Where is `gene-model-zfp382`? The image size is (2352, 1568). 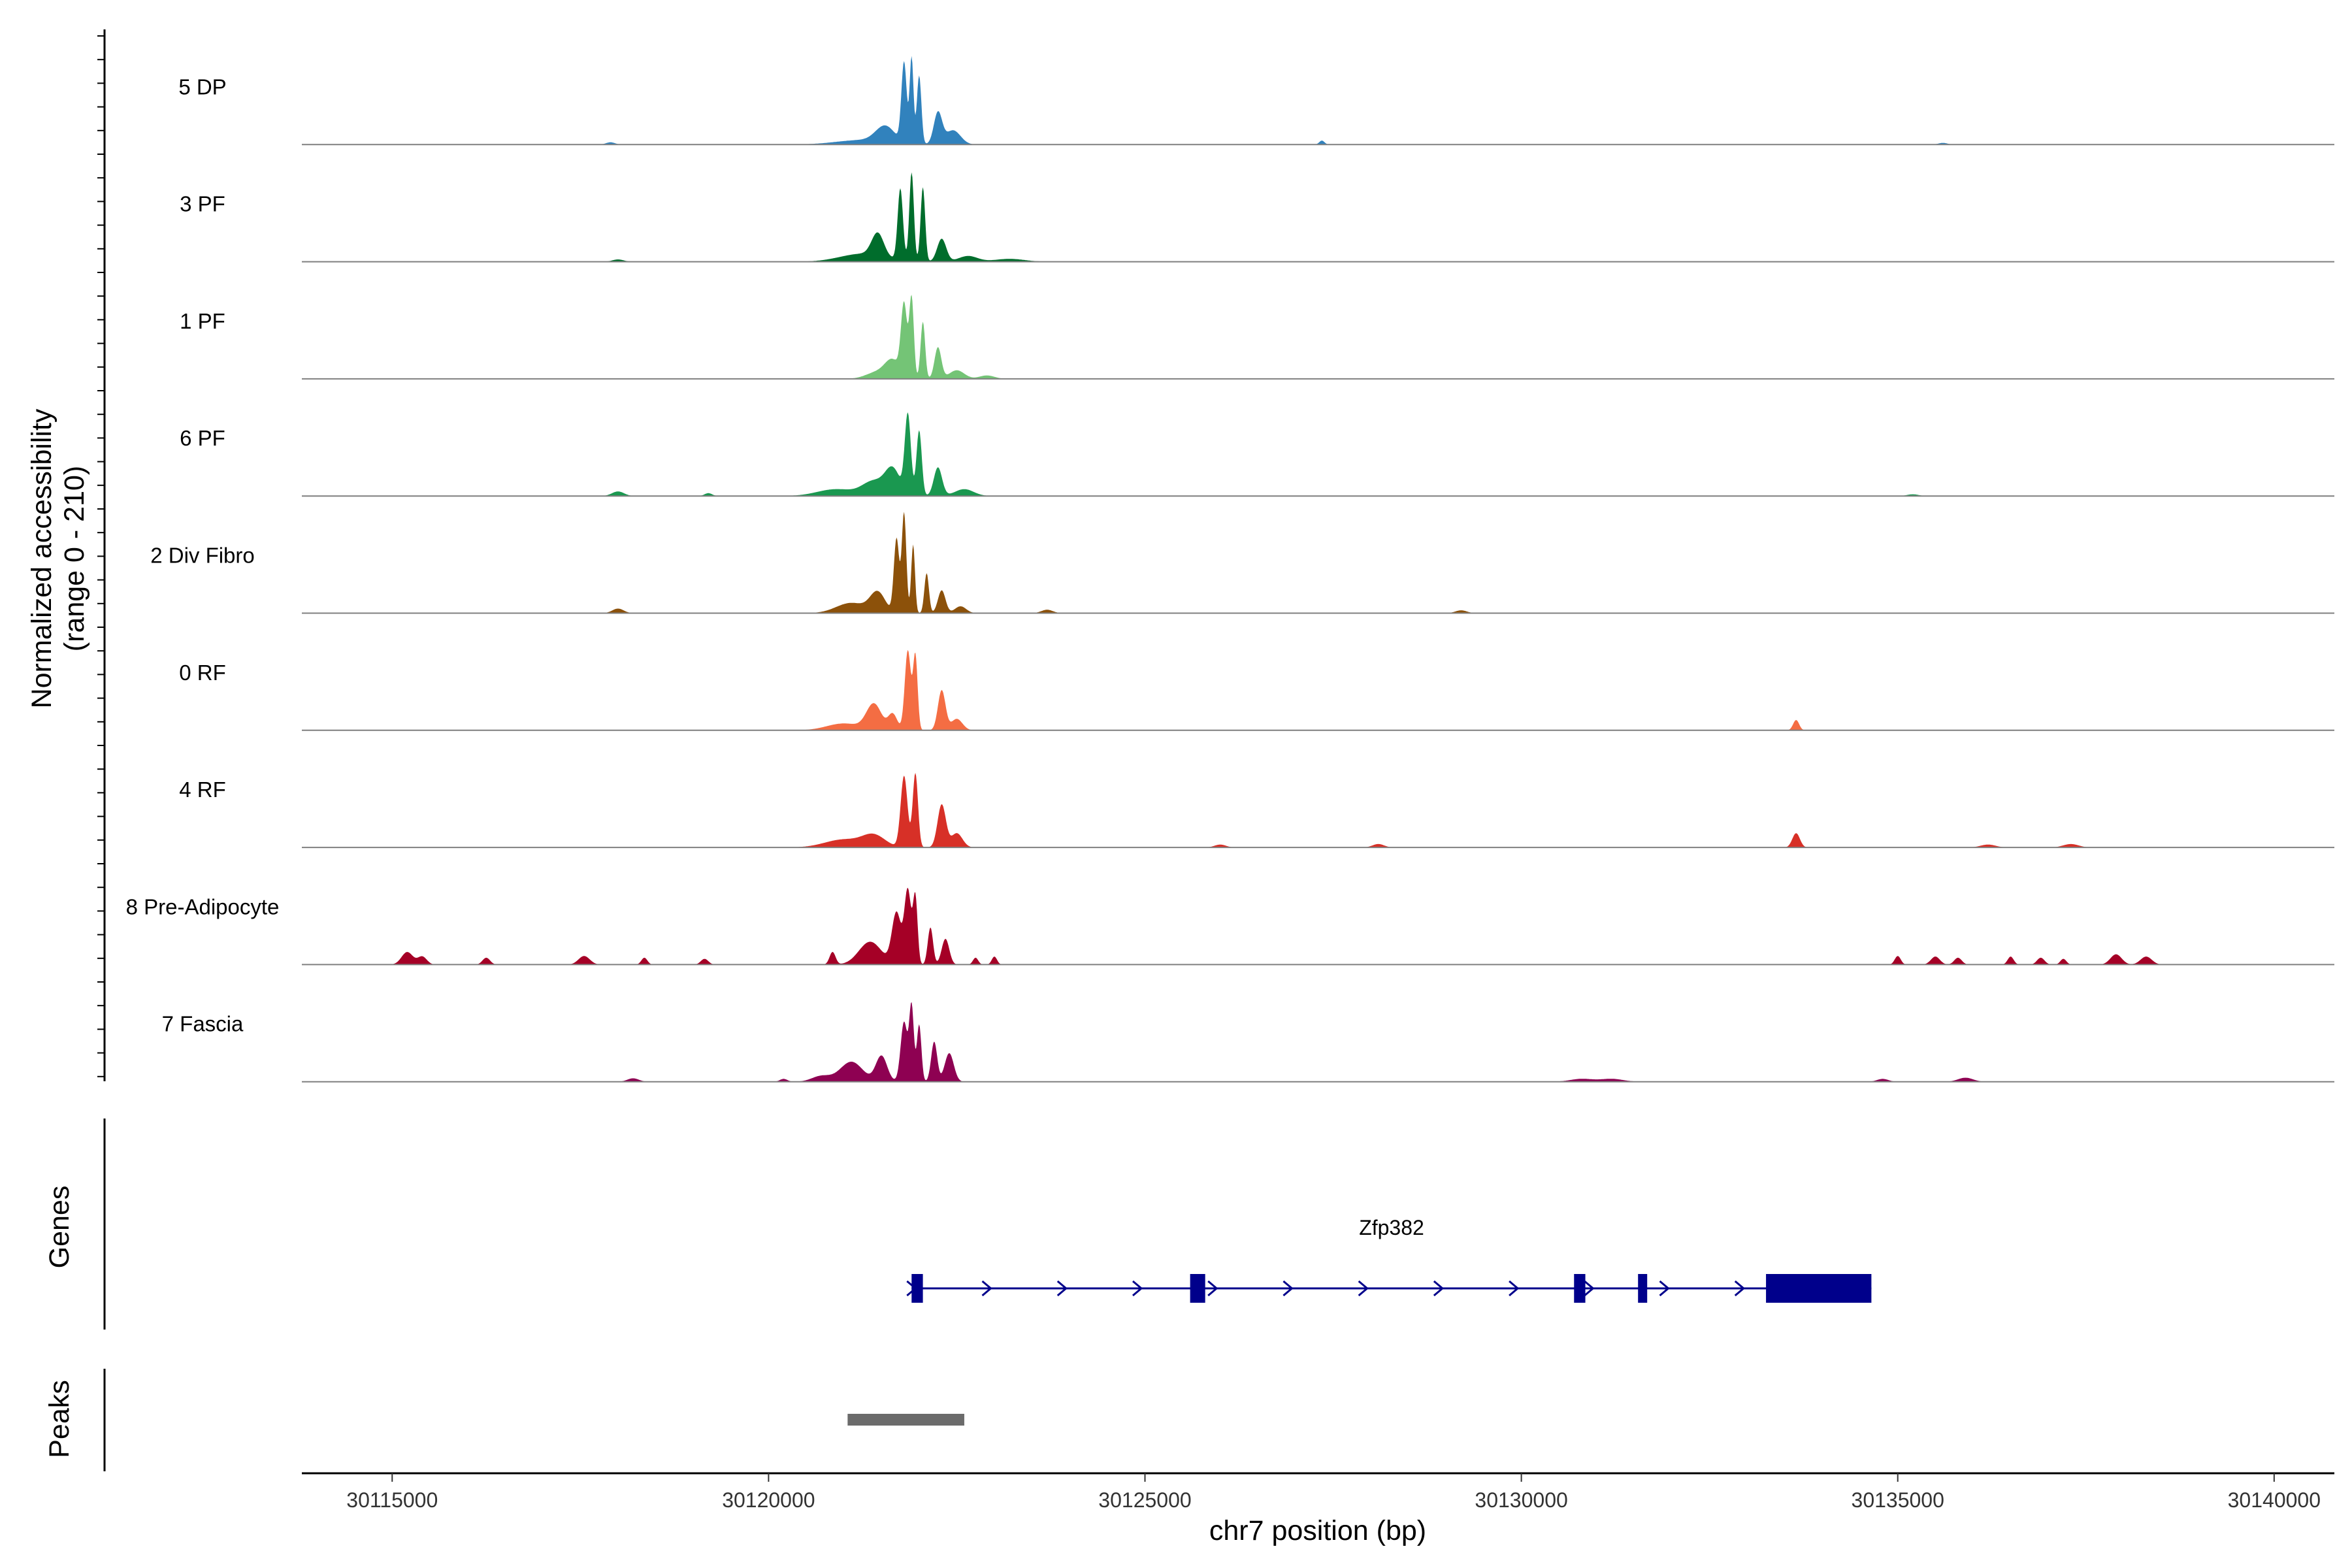 gene-model-zfp382 is located at coordinates (1389, 1288).